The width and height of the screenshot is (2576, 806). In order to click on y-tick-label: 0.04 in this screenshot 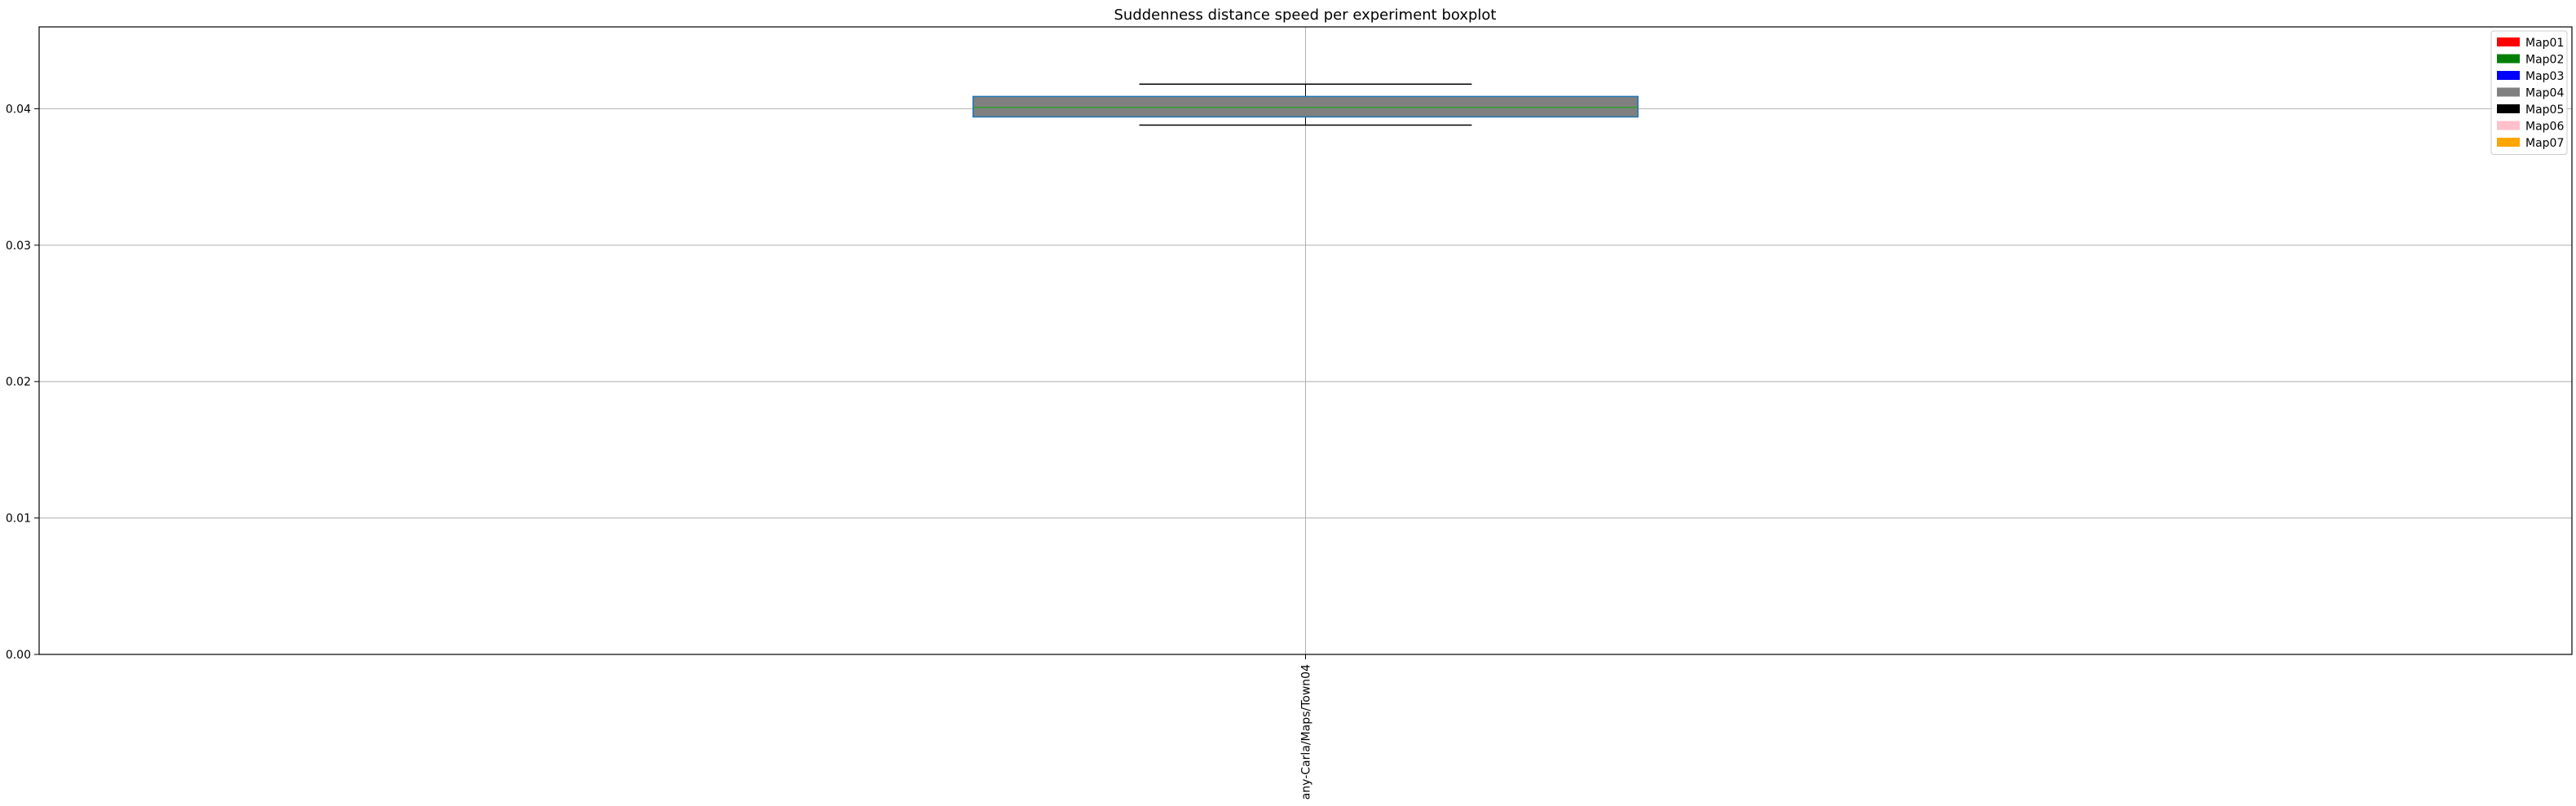, I will do `click(18, 109)`.